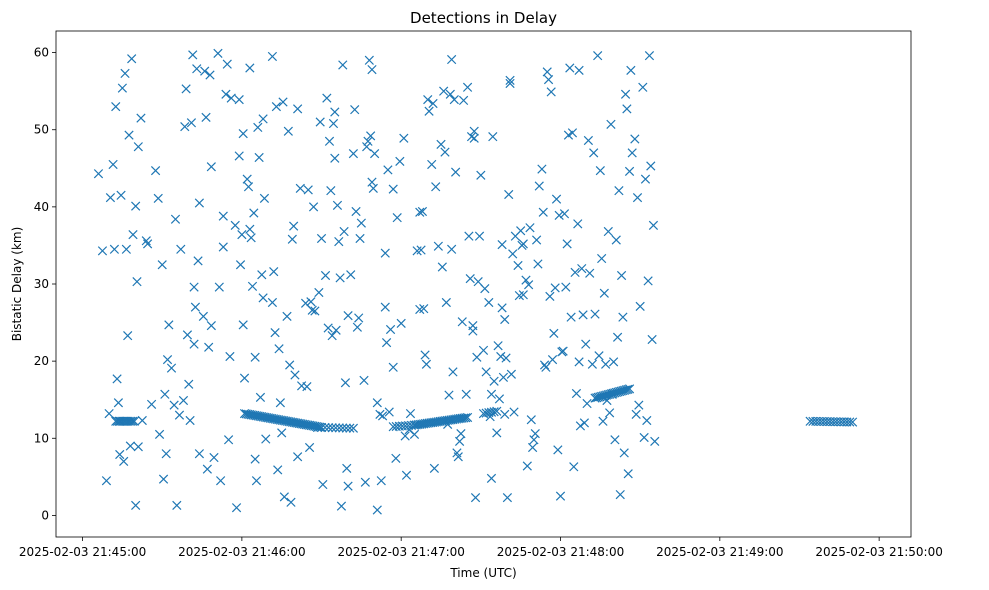  What do you see at coordinates (482, 573) in the screenshot?
I see `x-axis-label: Time (UTC)` at bounding box center [482, 573].